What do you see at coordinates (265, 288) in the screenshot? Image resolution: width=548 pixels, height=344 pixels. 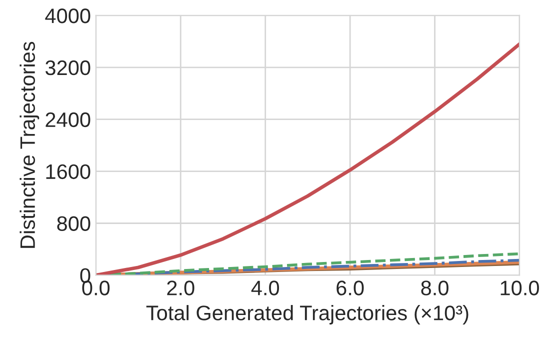 I see `x-tick-label: 4.0` at bounding box center [265, 288].